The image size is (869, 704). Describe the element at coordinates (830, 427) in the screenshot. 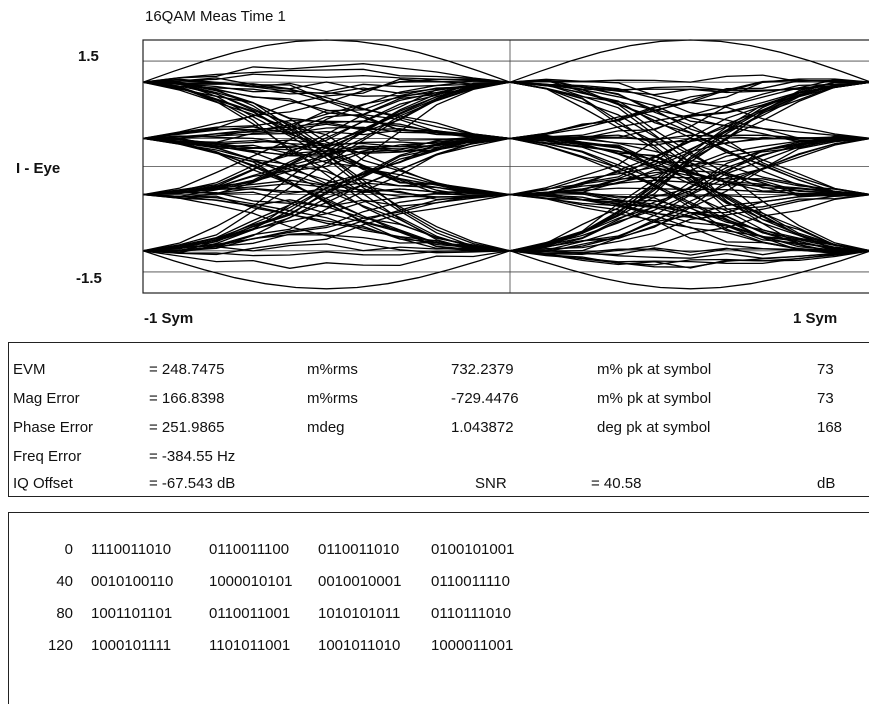

I see `meas-symbol: 168` at that location.